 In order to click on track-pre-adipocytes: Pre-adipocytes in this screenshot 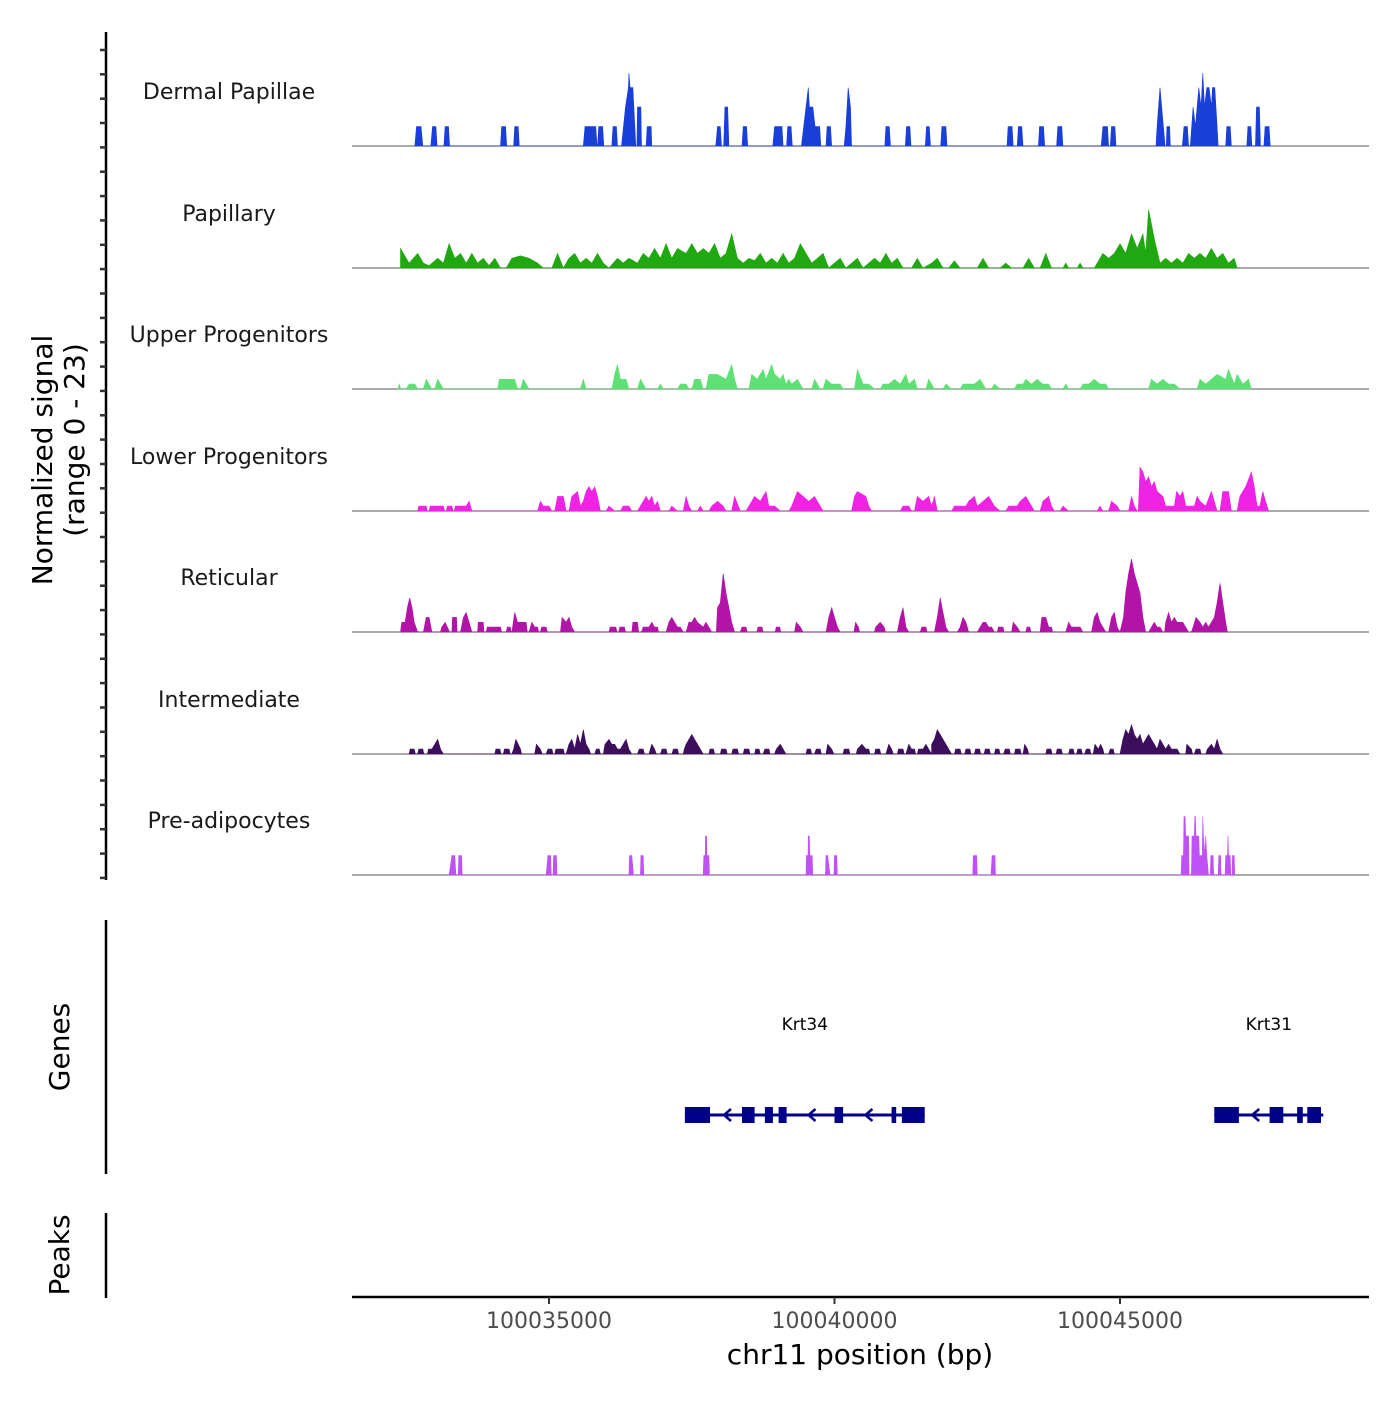, I will do `click(758, 842)`.